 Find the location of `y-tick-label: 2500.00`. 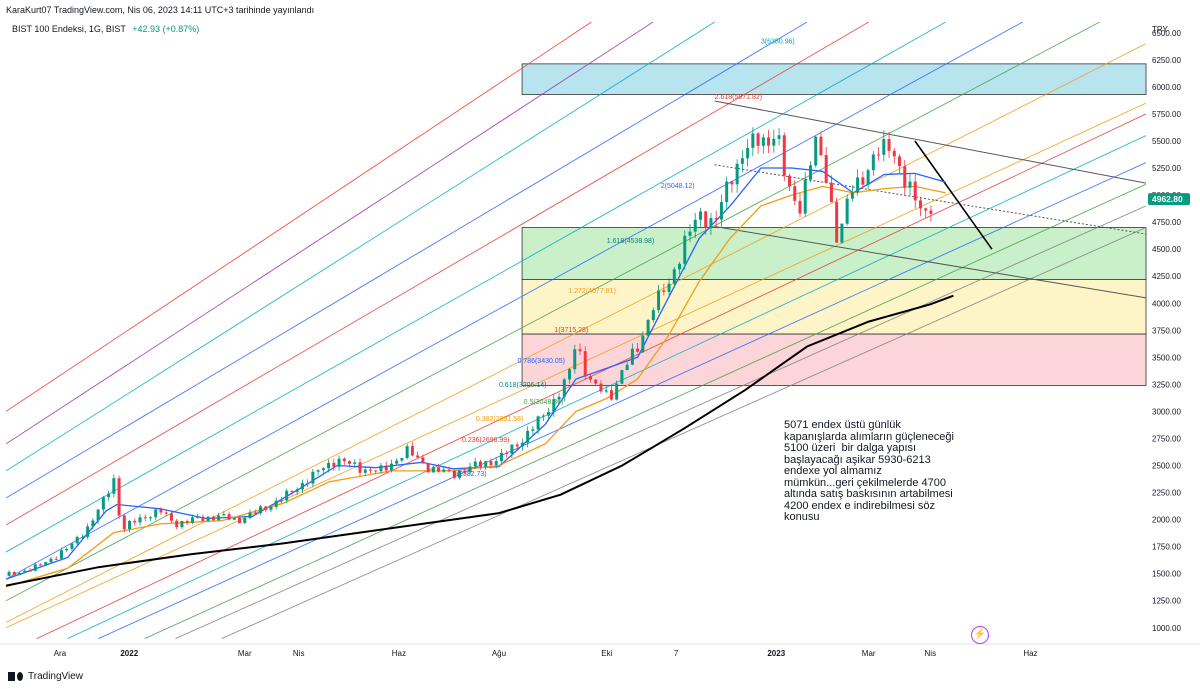

y-tick-label: 2500.00 is located at coordinates (1166, 466).